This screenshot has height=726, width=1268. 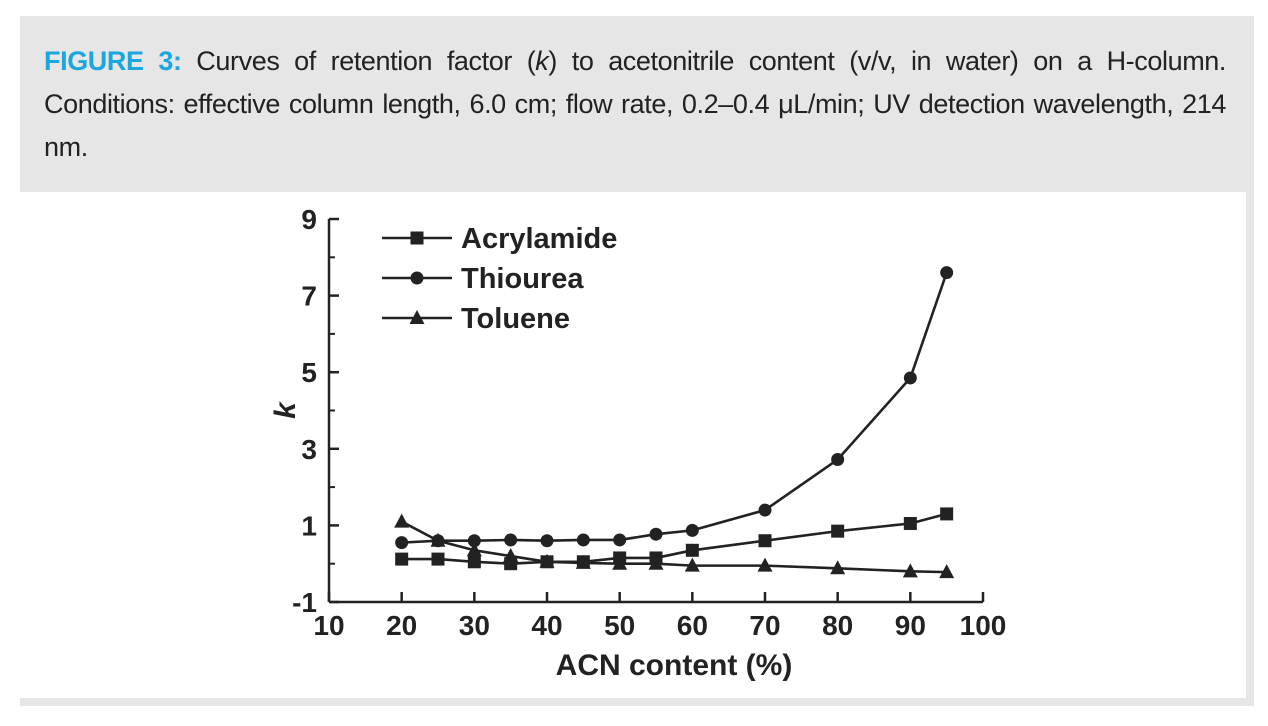 What do you see at coordinates (113, 61) in the screenshot?
I see `figure-label: FIGURE 3:` at bounding box center [113, 61].